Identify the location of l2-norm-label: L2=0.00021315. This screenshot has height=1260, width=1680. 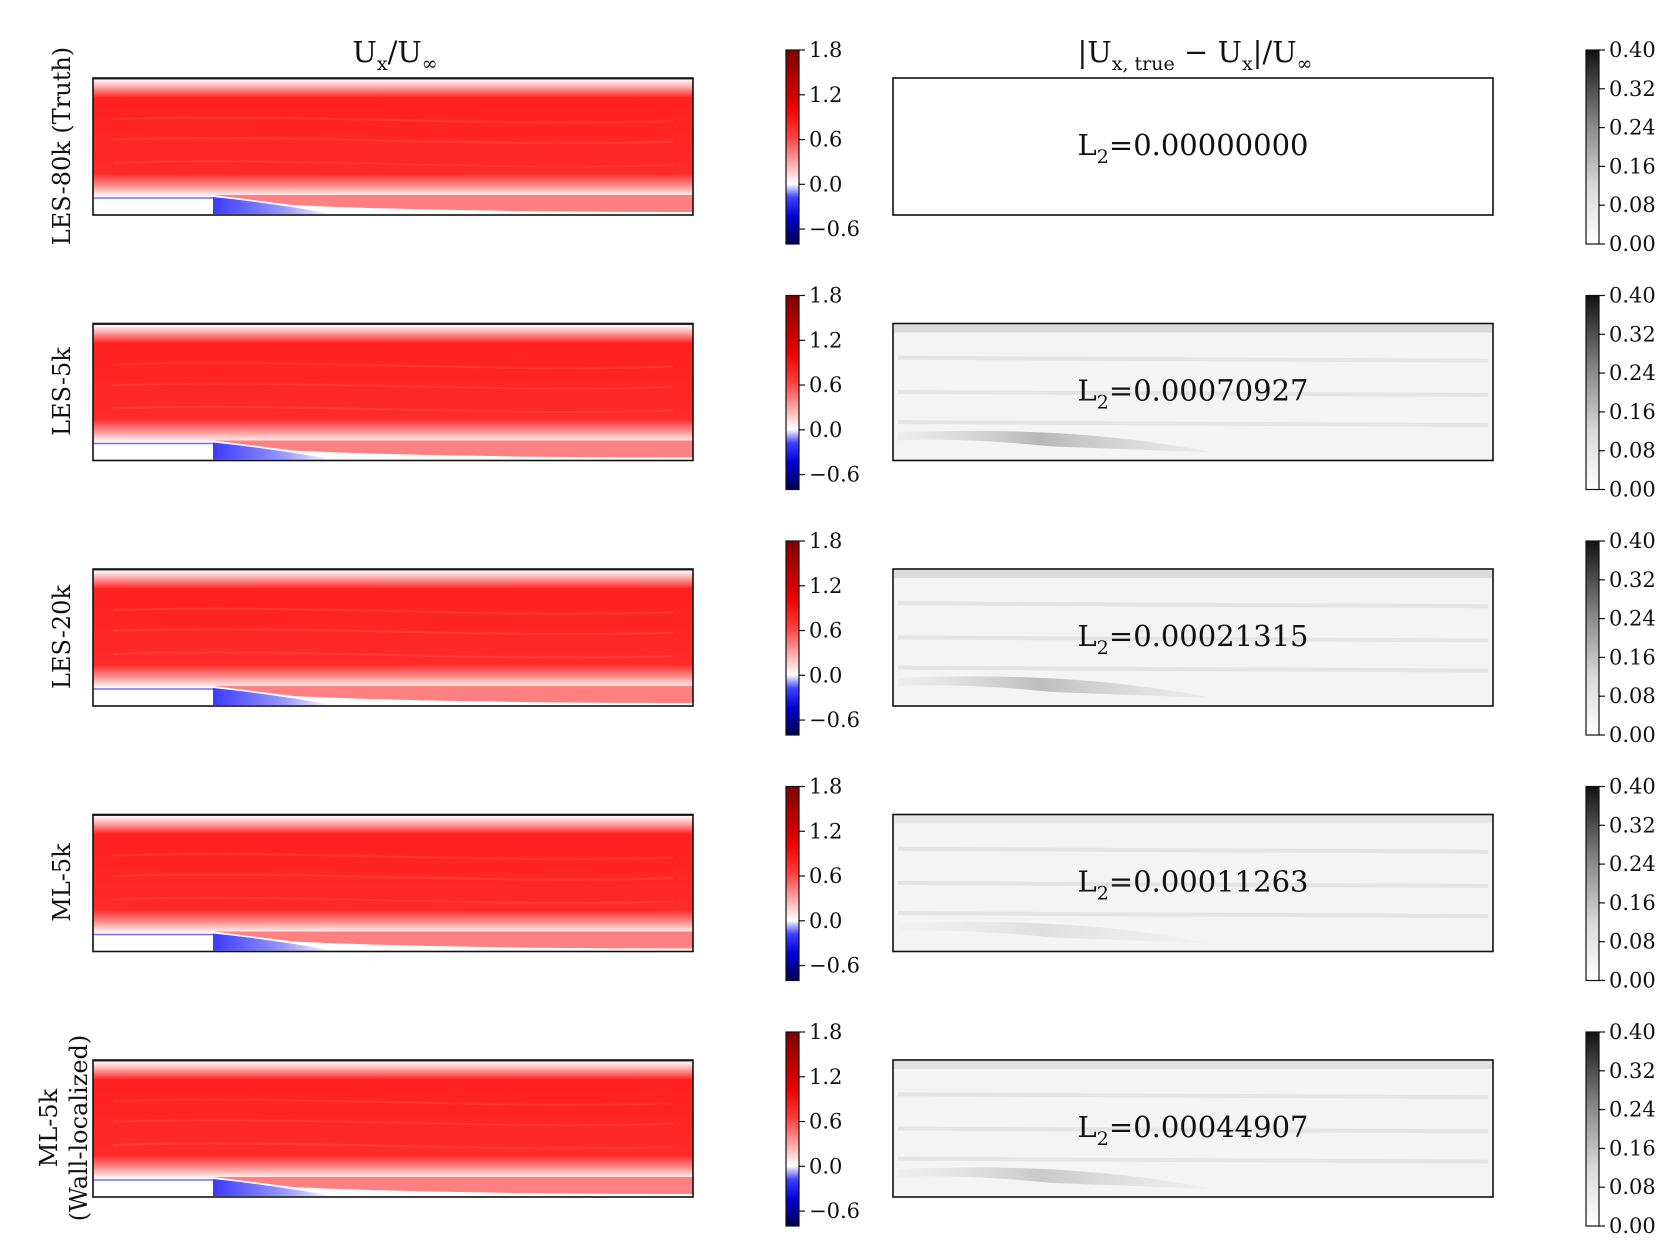
(1193, 639).